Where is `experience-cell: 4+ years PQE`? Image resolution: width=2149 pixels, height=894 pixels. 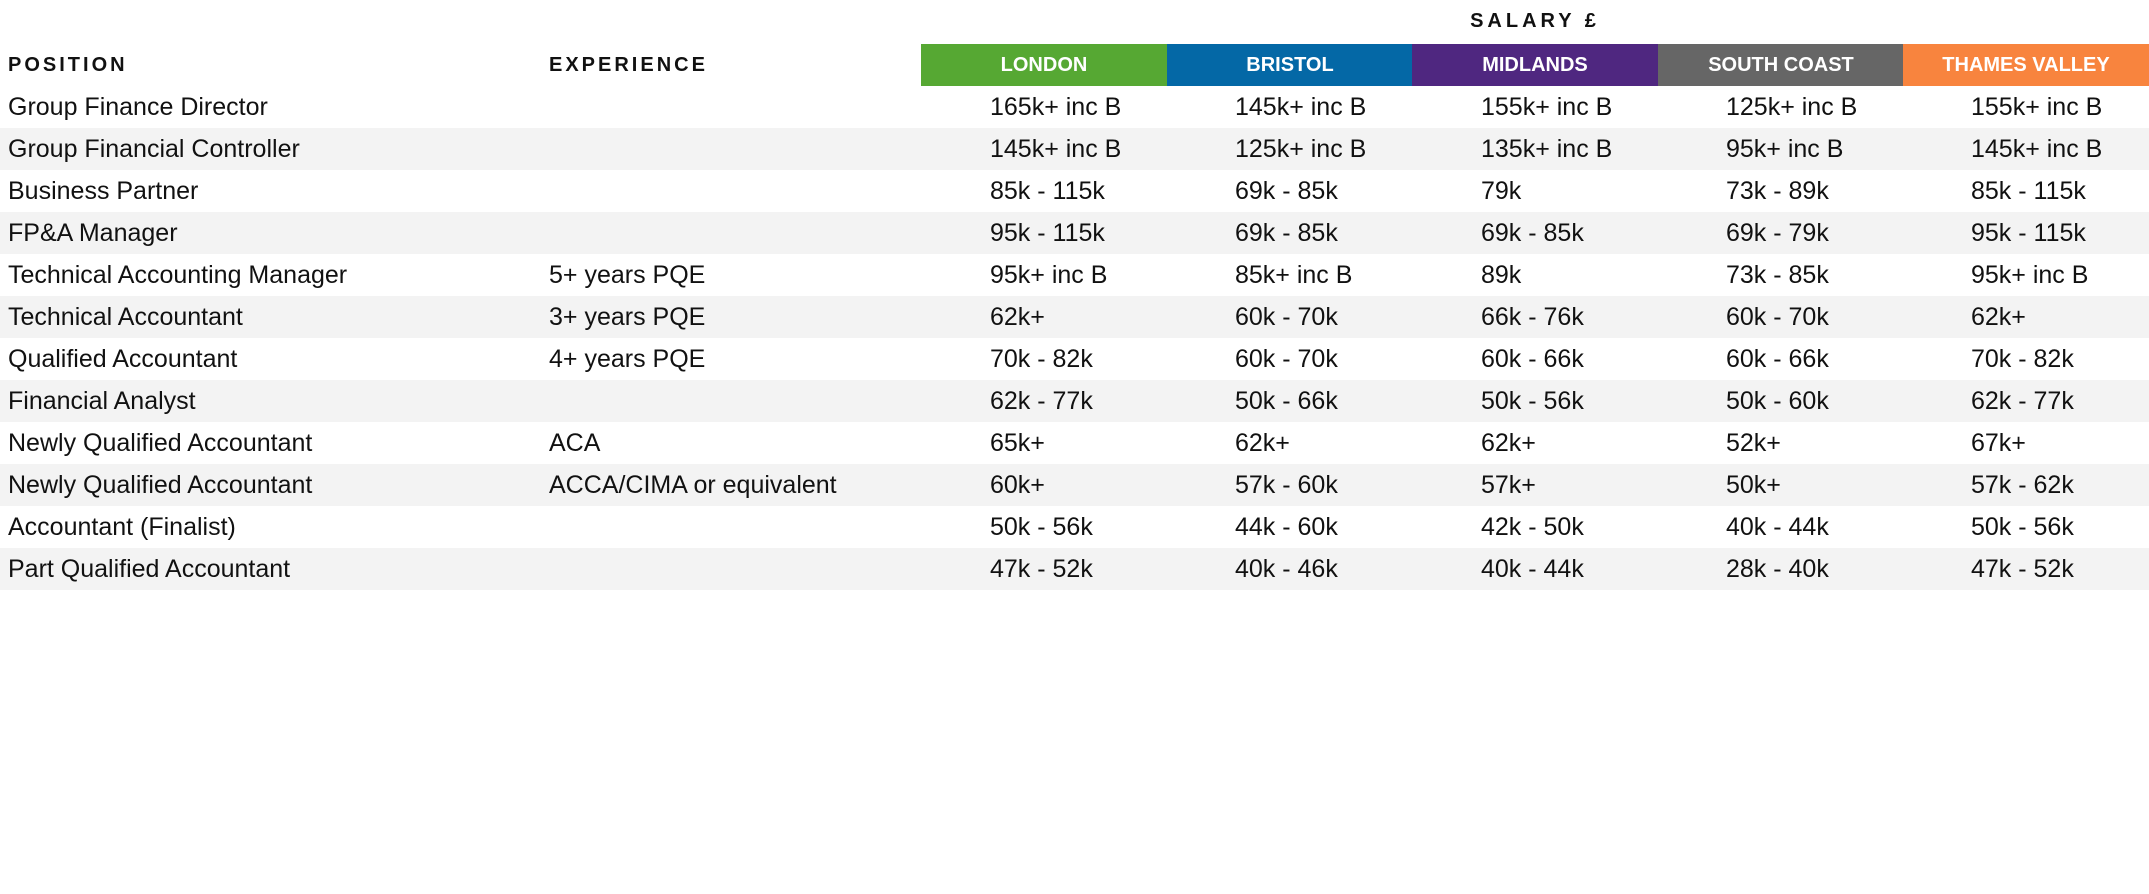 experience-cell: 4+ years PQE is located at coordinates (627, 359).